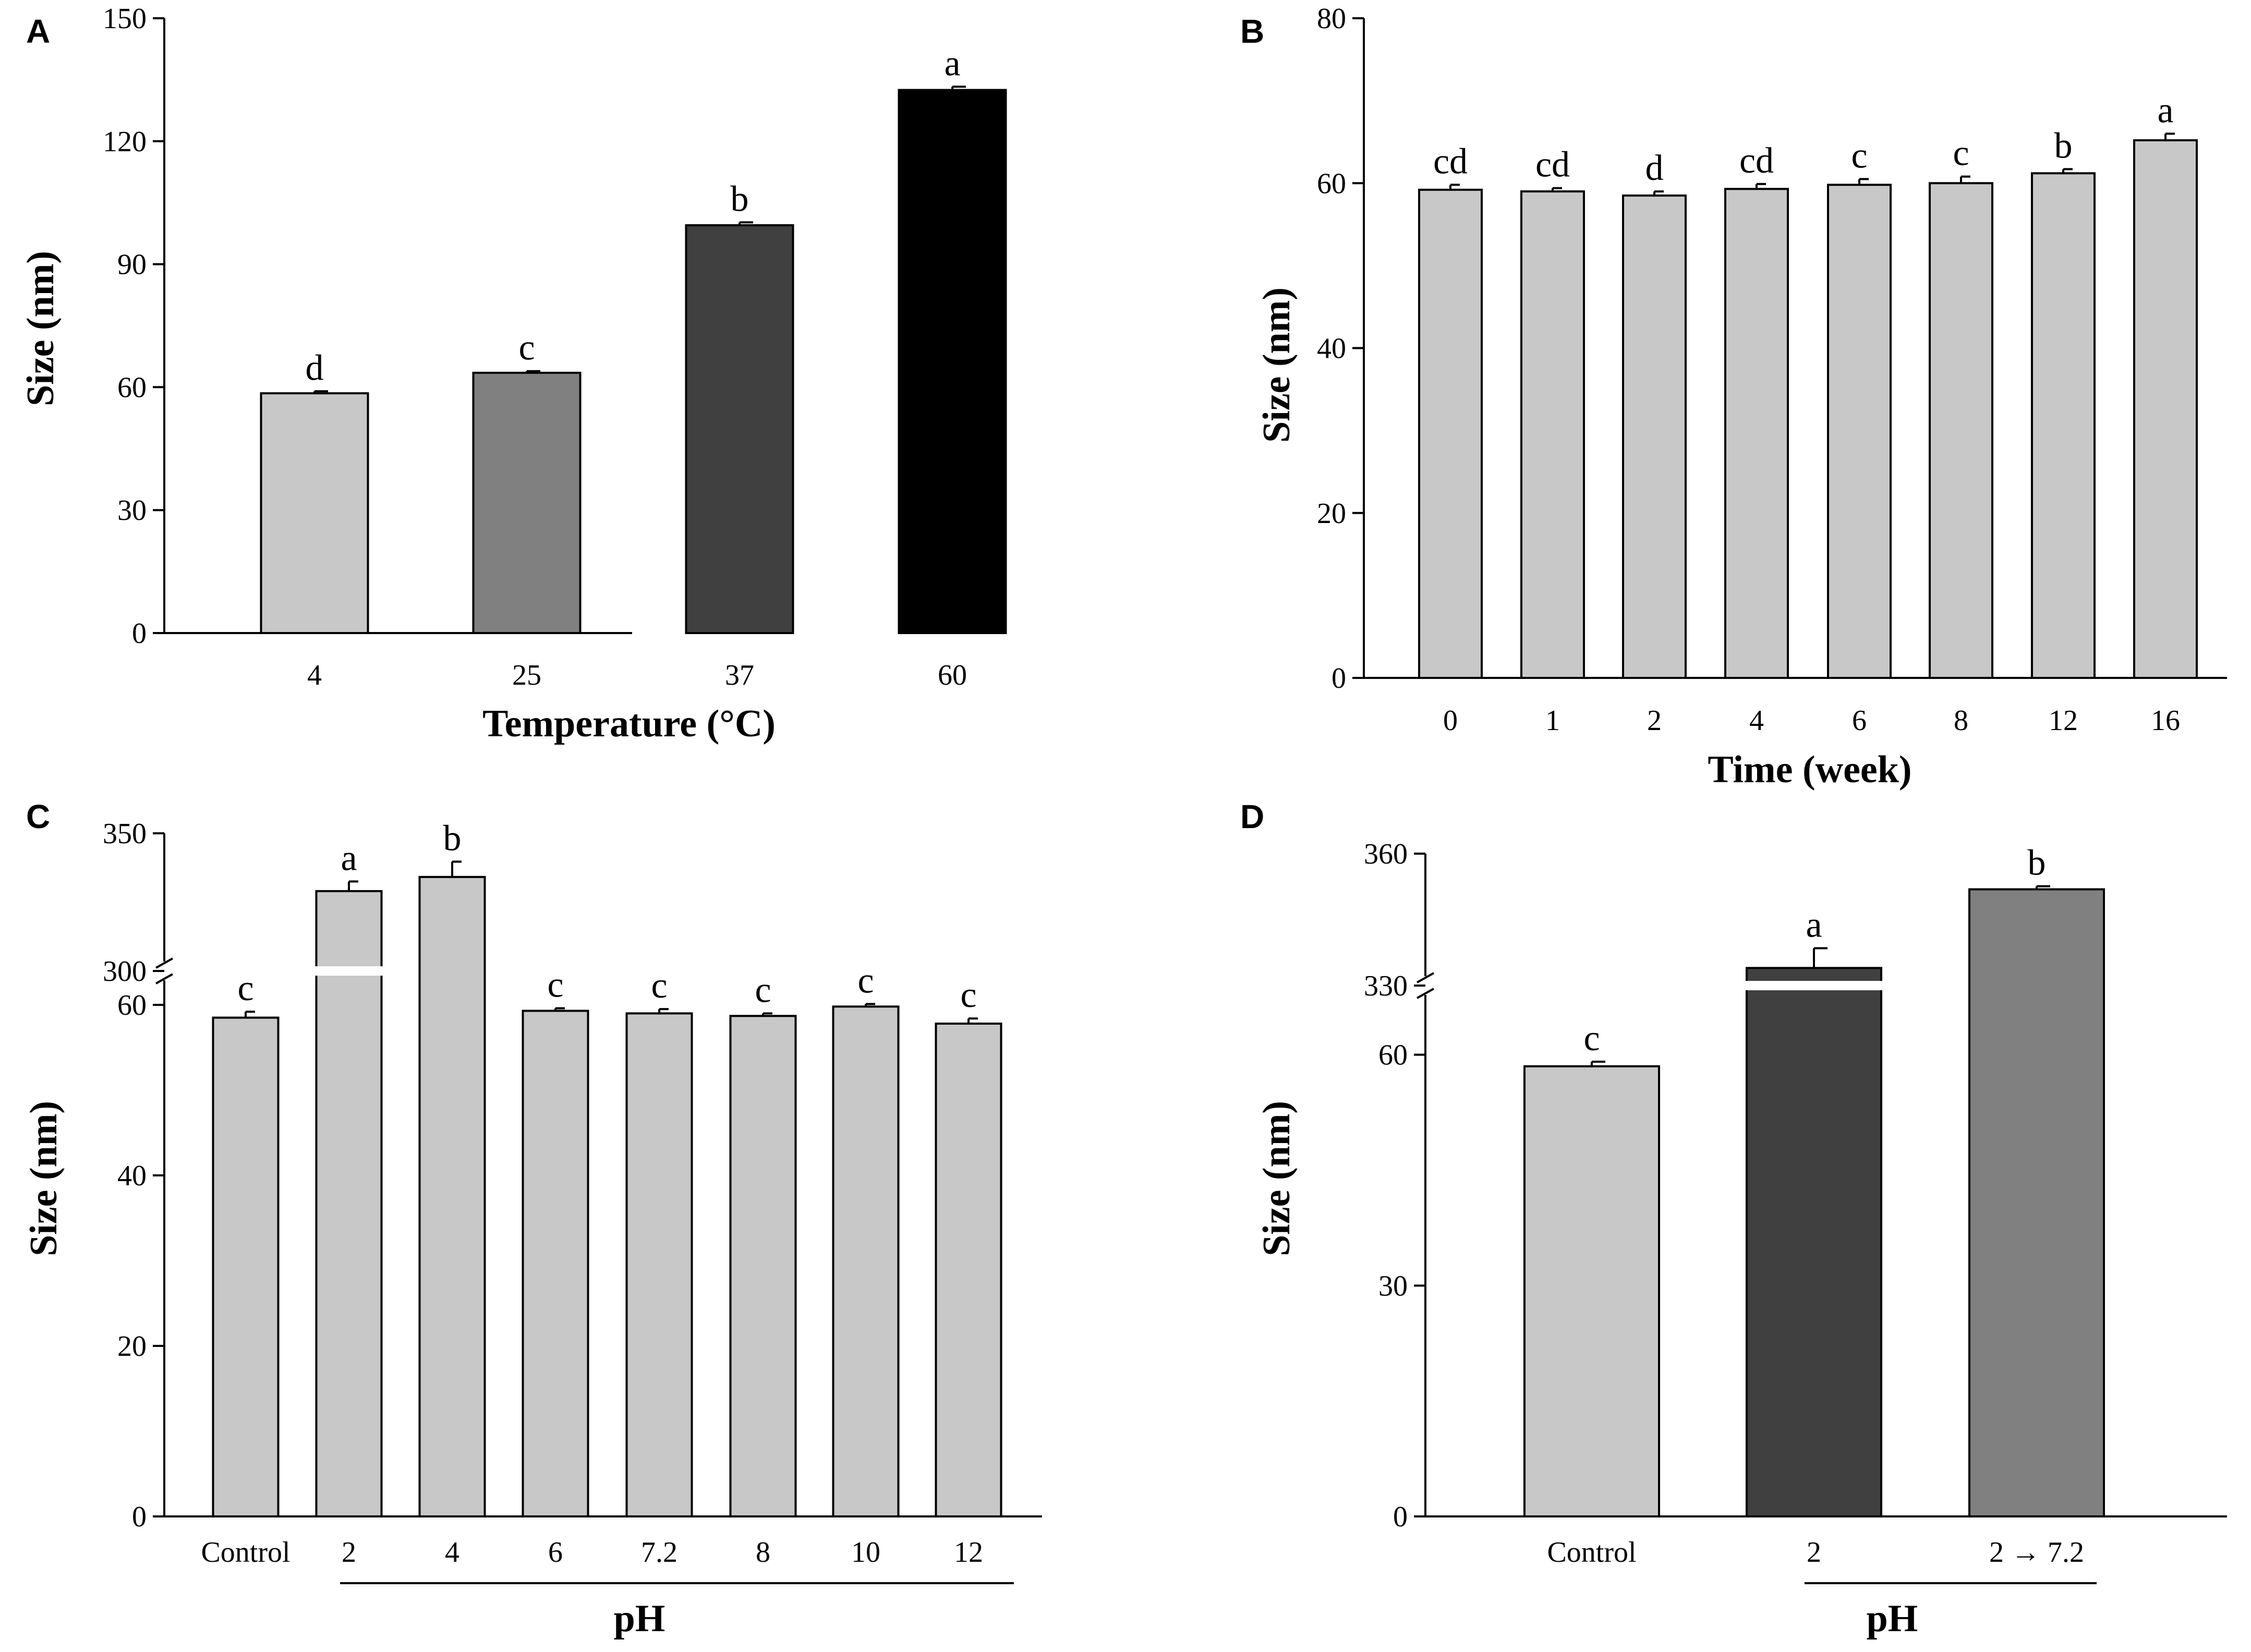 The image size is (2251, 1652). I want to click on x-tick-label: 0, so click(1450, 721).